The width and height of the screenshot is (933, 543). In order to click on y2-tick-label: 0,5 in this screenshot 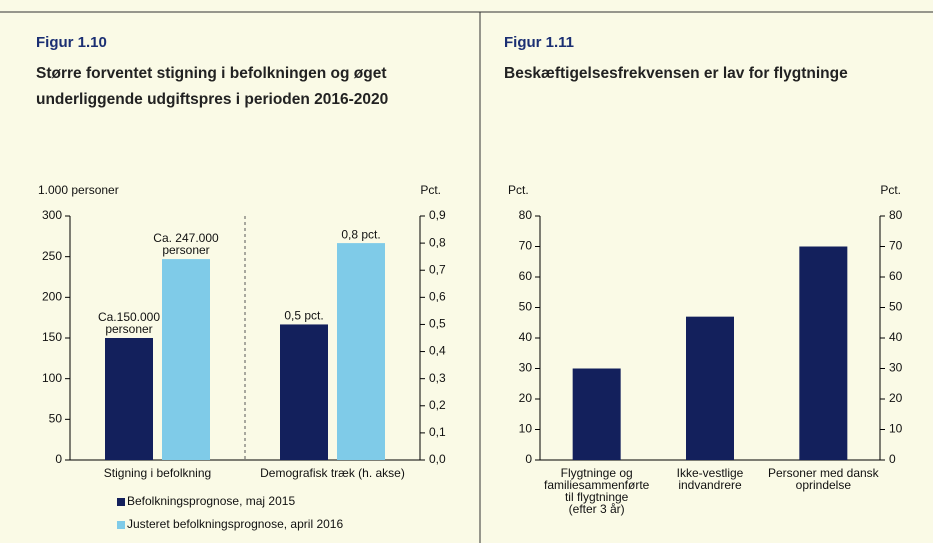, I will do `click(437, 324)`.